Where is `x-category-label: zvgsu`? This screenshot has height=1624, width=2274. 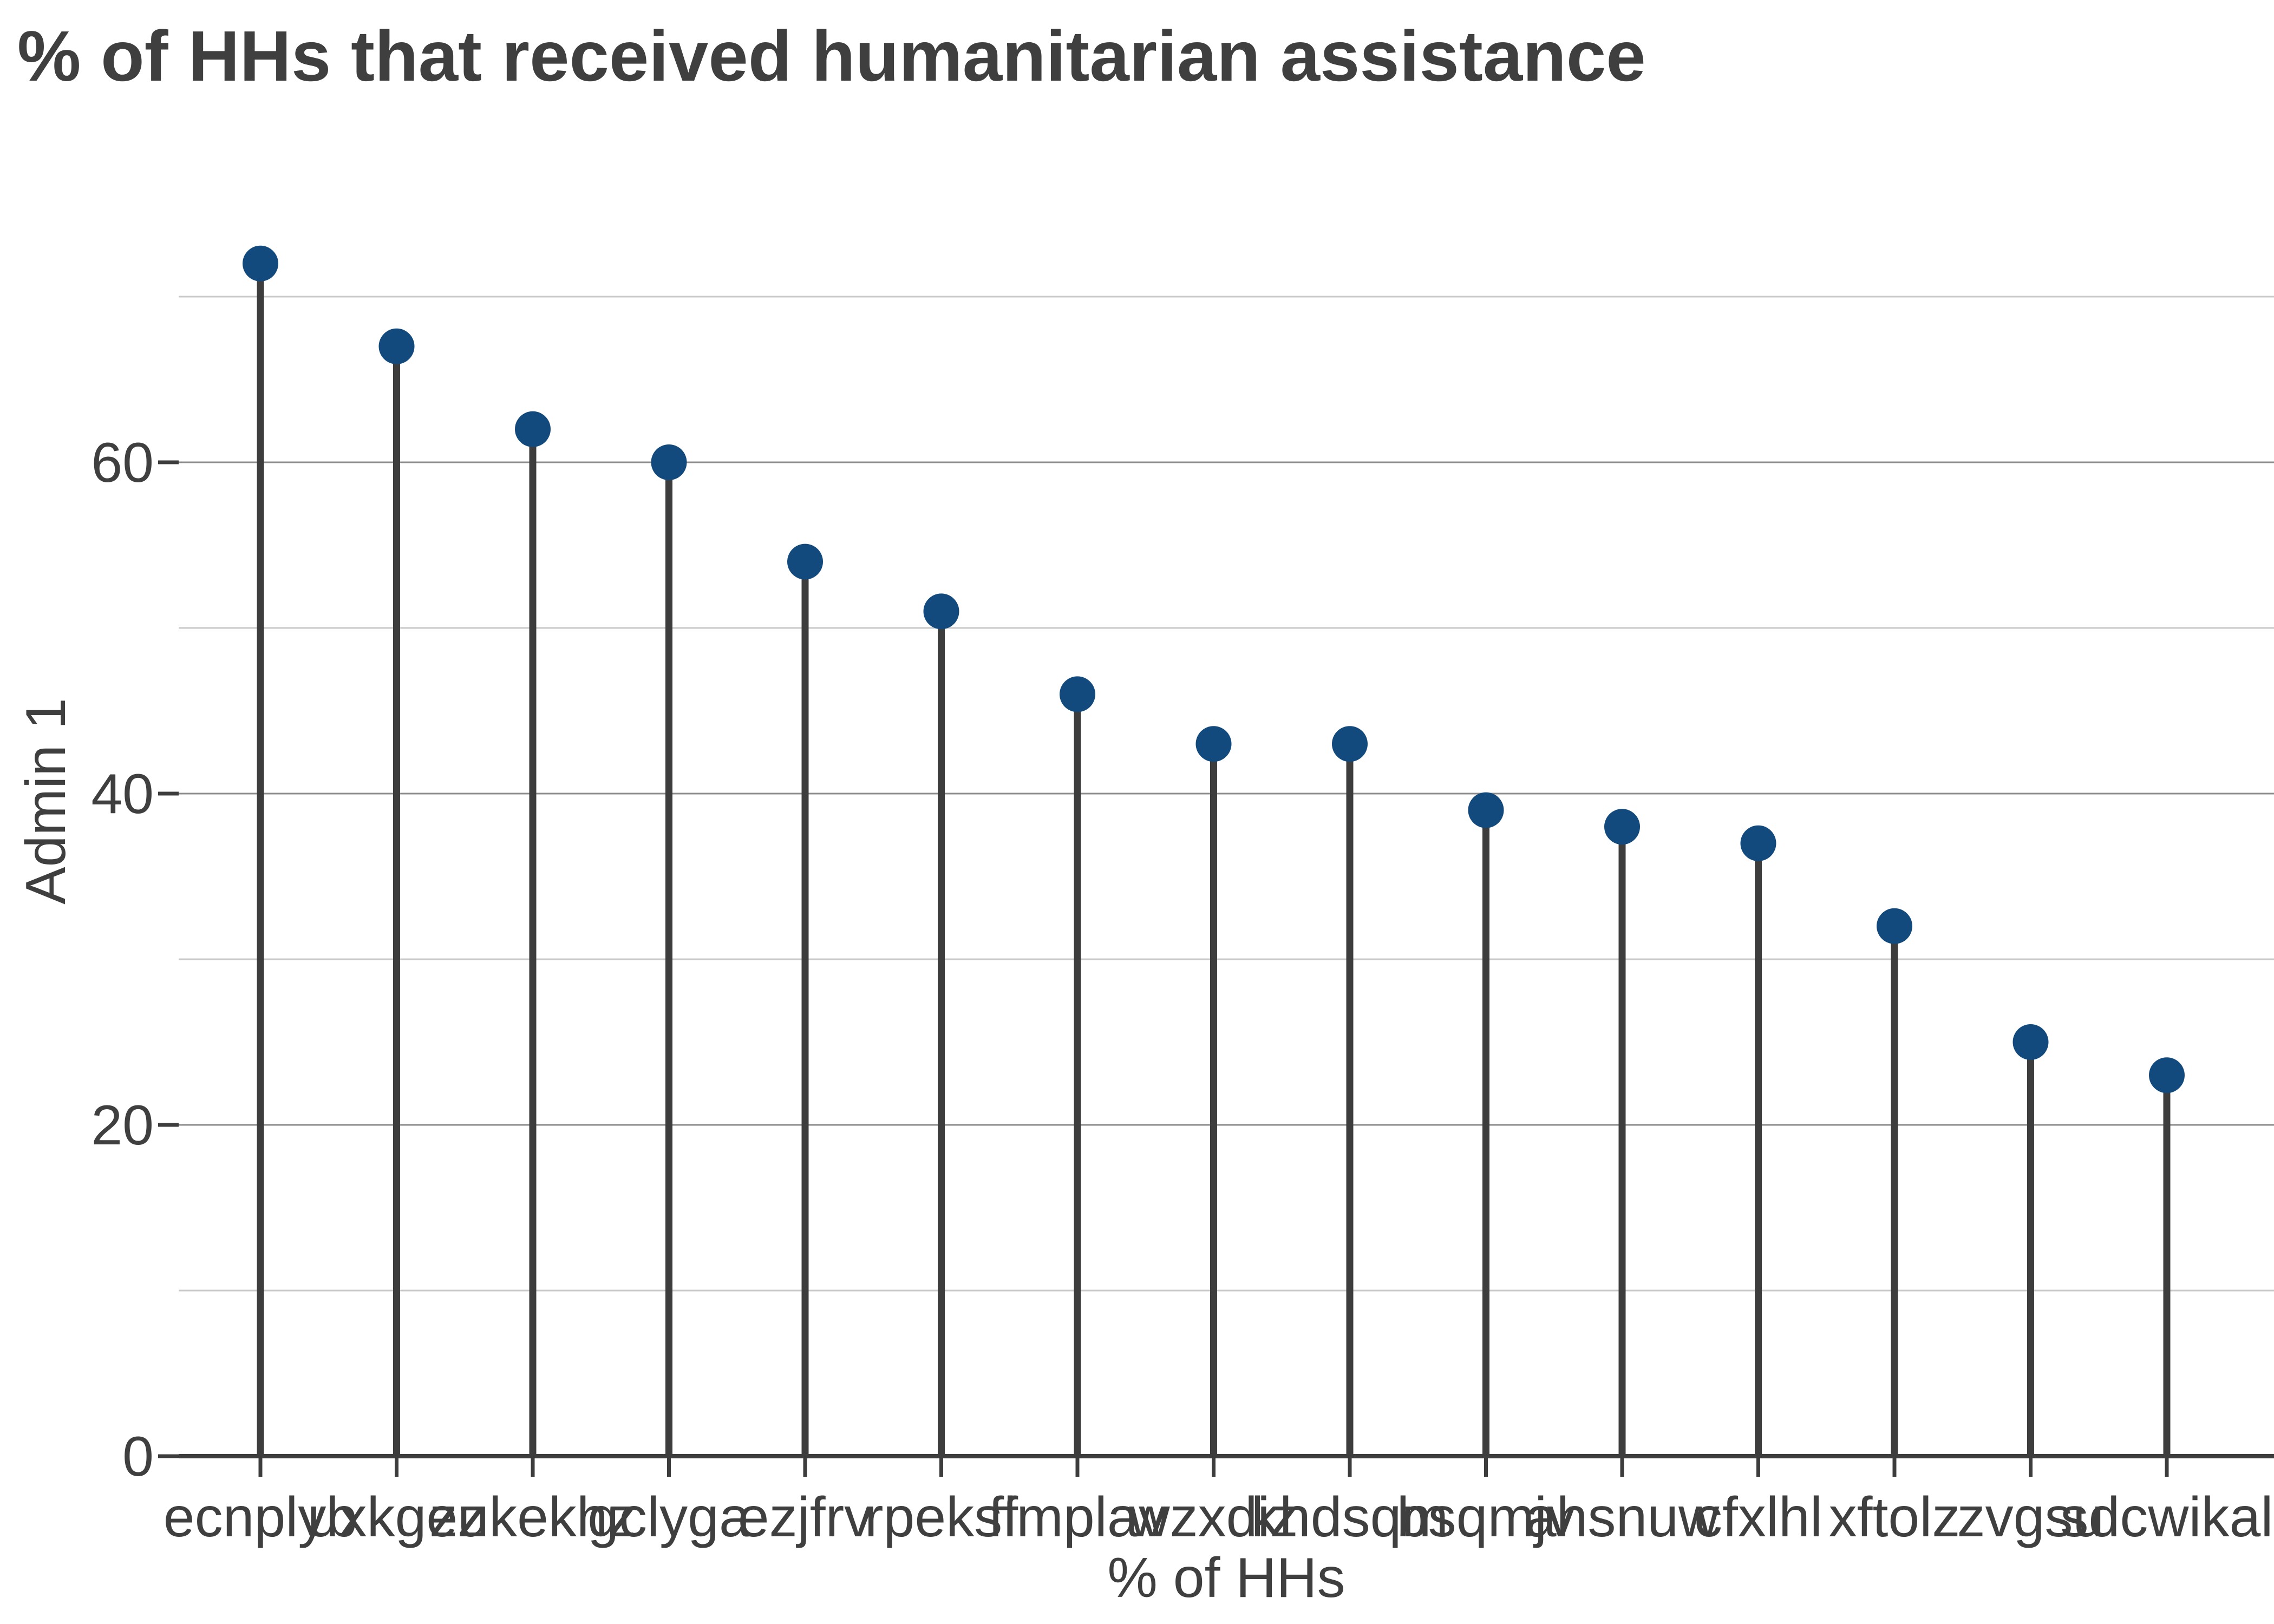
x-category-label: zvgsu is located at coordinates (2031, 1518).